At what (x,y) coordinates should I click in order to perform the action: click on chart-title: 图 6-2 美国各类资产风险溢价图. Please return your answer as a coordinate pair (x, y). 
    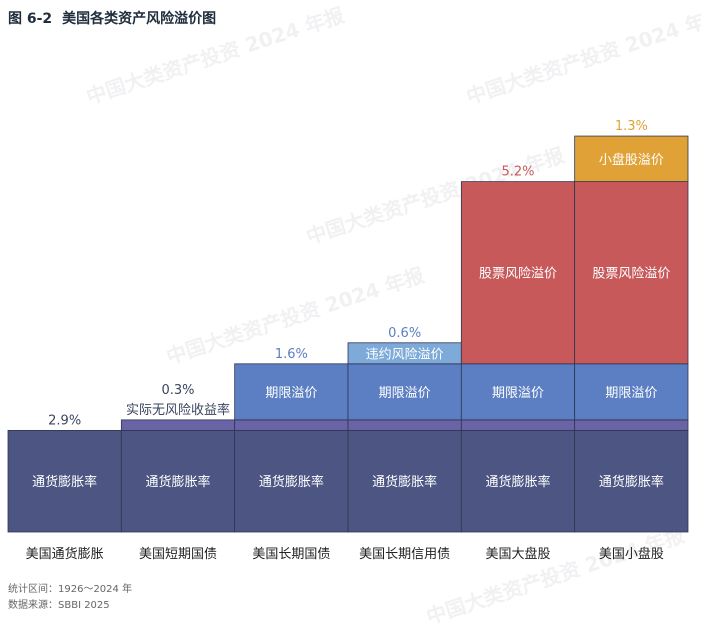
    Looking at the image, I should click on (112, 18).